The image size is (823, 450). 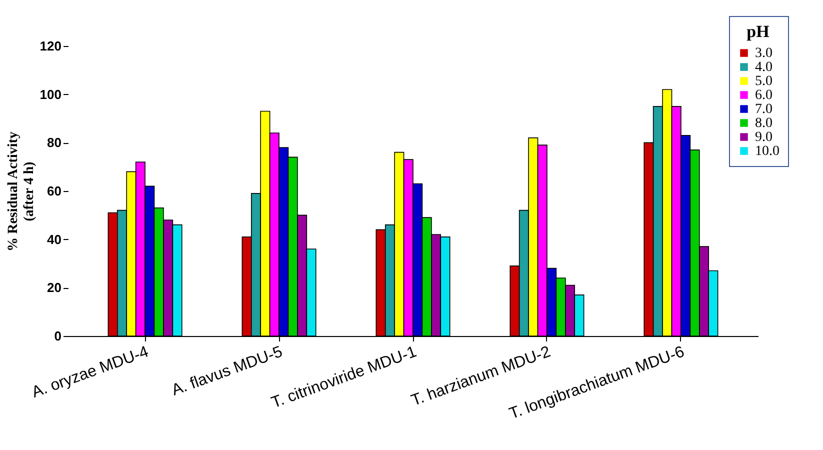 What do you see at coordinates (763, 123) in the screenshot?
I see `legend-label: 8.0` at bounding box center [763, 123].